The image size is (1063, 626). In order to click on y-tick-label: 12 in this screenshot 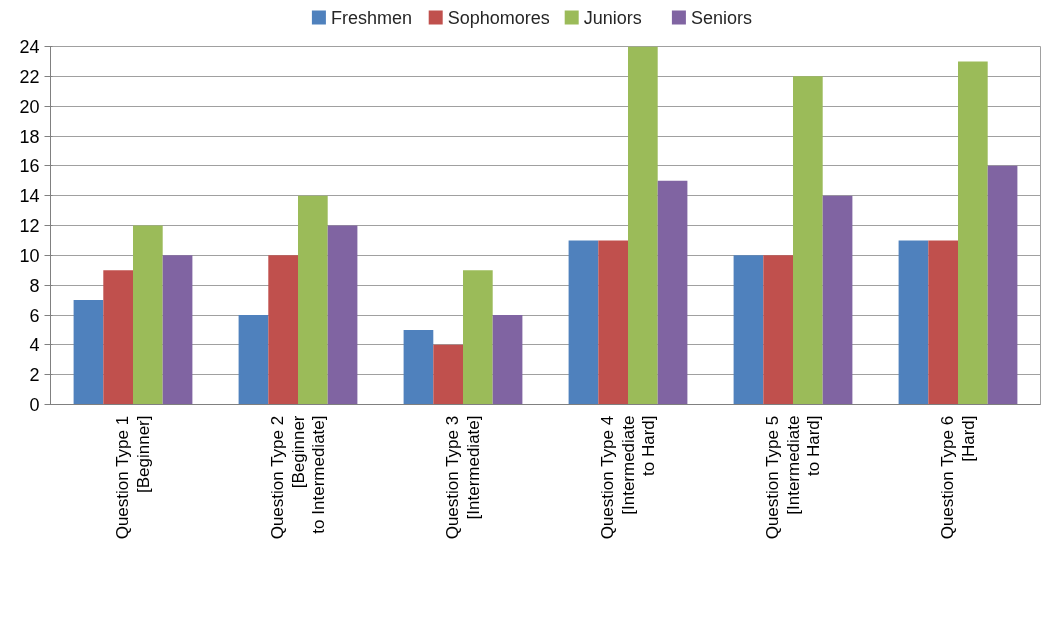, I will do `click(29, 226)`.